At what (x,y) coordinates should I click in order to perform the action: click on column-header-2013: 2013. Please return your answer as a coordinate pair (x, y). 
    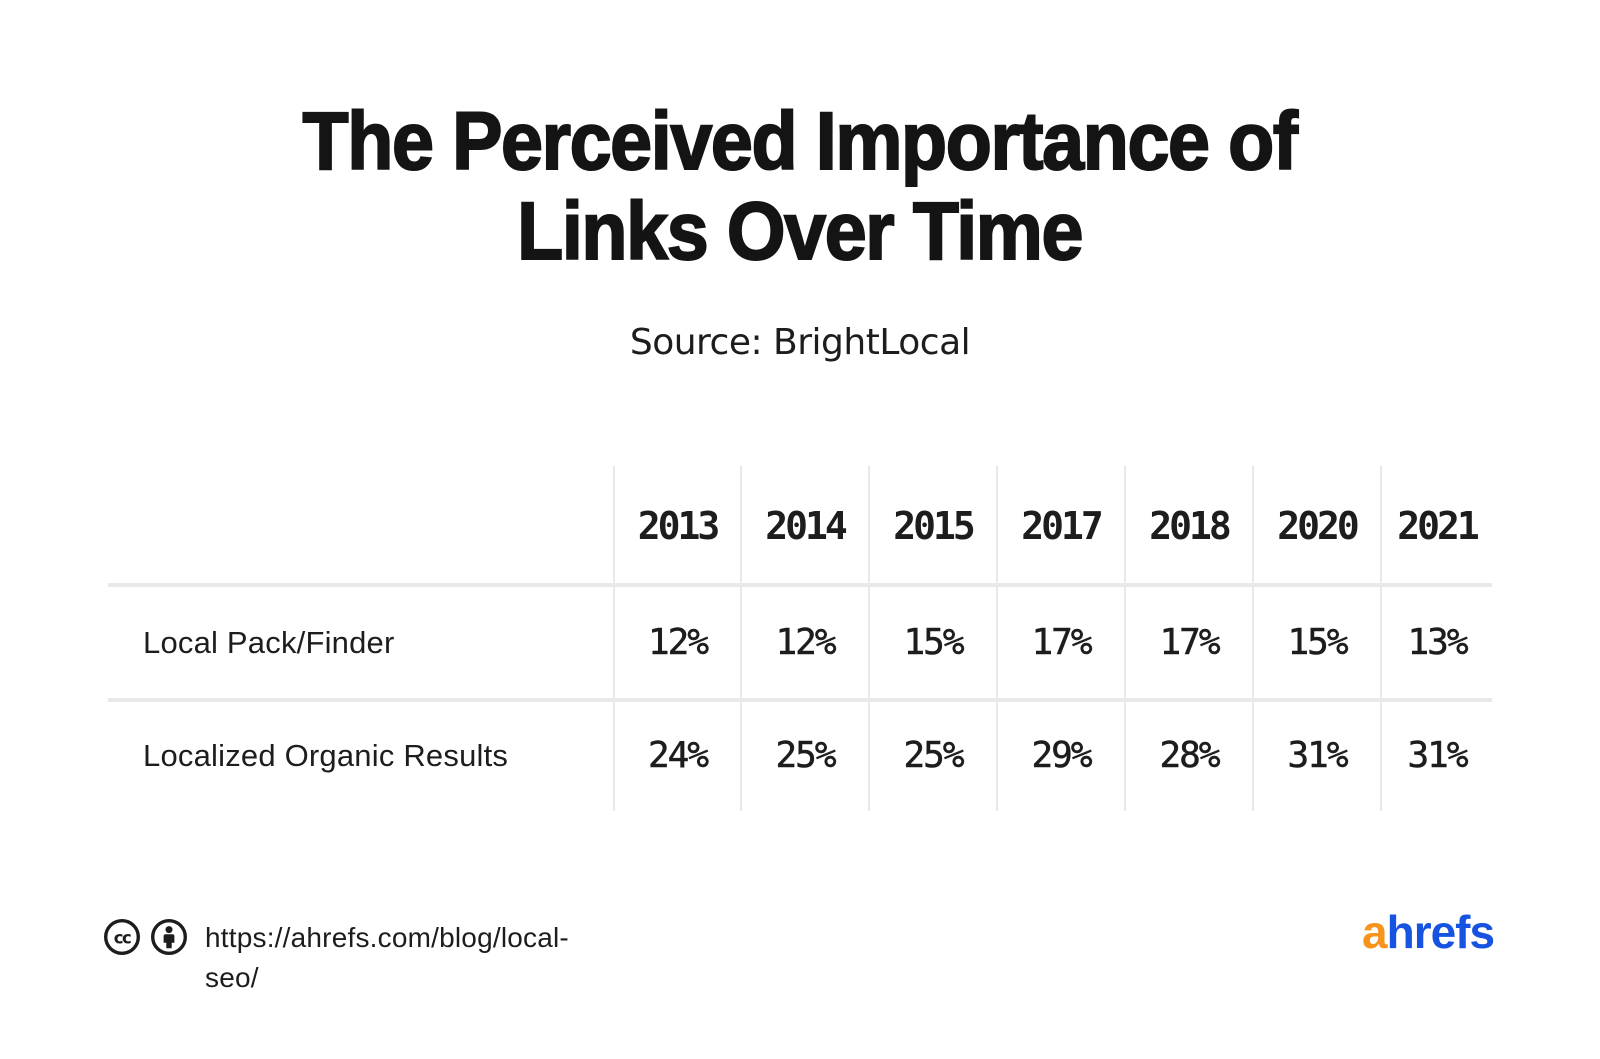
    Looking at the image, I should click on (676, 525).